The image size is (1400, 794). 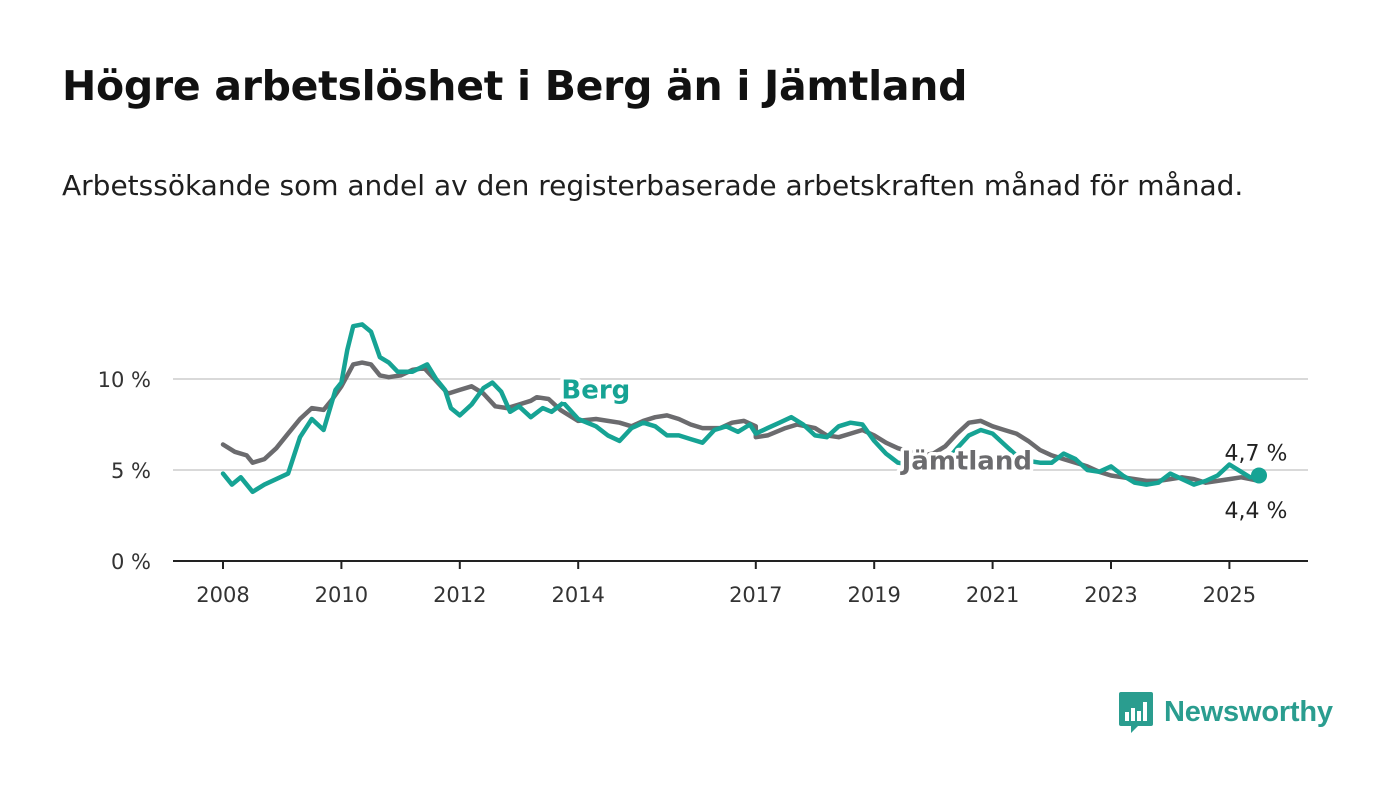 What do you see at coordinates (1259, 475) in the screenshot?
I see `end-point-marker` at bounding box center [1259, 475].